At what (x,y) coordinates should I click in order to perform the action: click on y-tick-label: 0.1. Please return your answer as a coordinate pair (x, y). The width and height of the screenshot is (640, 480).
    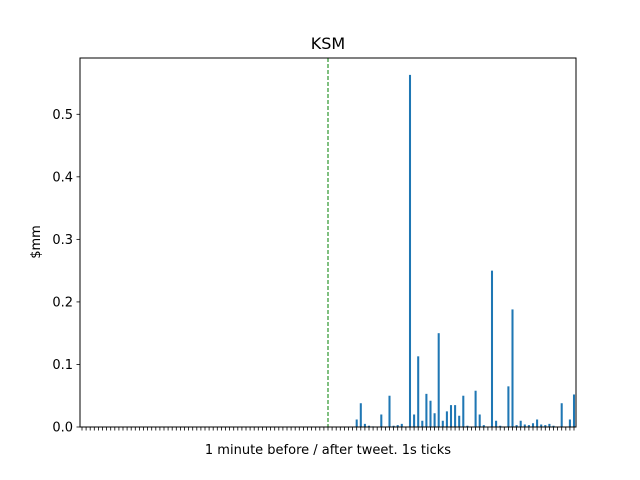
    Looking at the image, I should click on (62, 365).